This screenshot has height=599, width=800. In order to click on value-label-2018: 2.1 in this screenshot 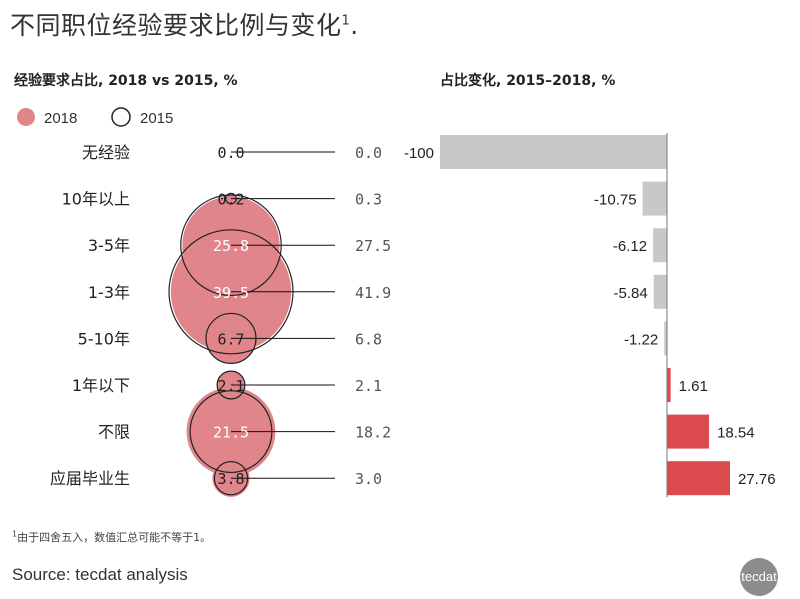, I will do `click(230, 386)`.